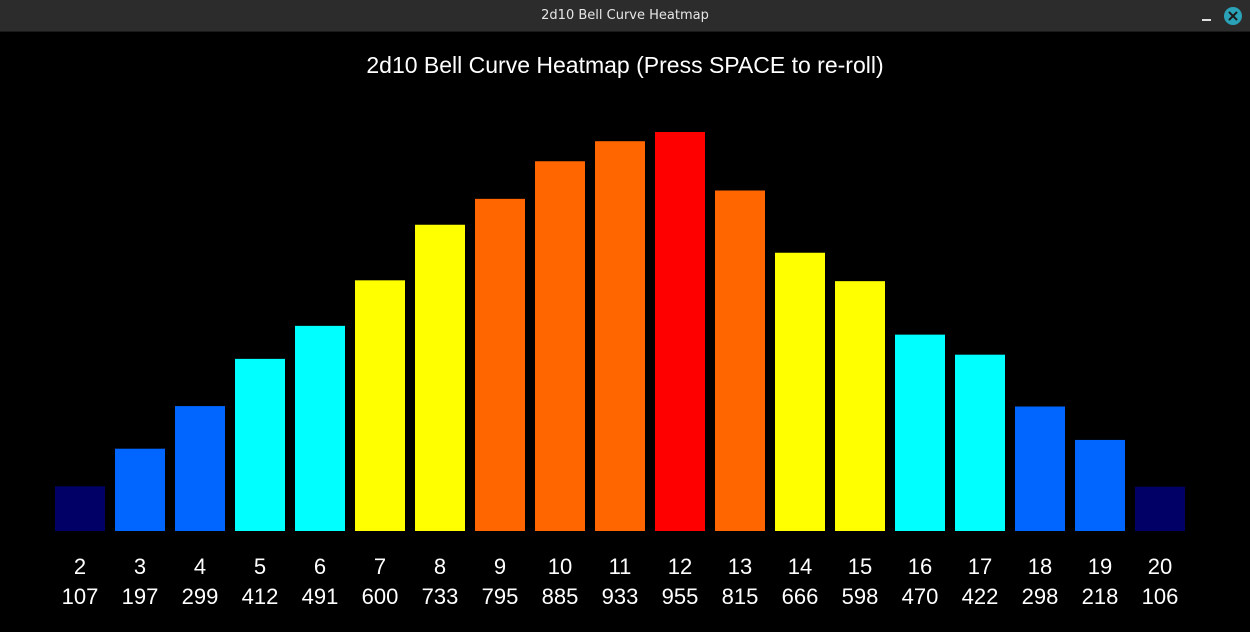 The width and height of the screenshot is (1250, 632). I want to click on count-label: 218, so click(1100, 596).